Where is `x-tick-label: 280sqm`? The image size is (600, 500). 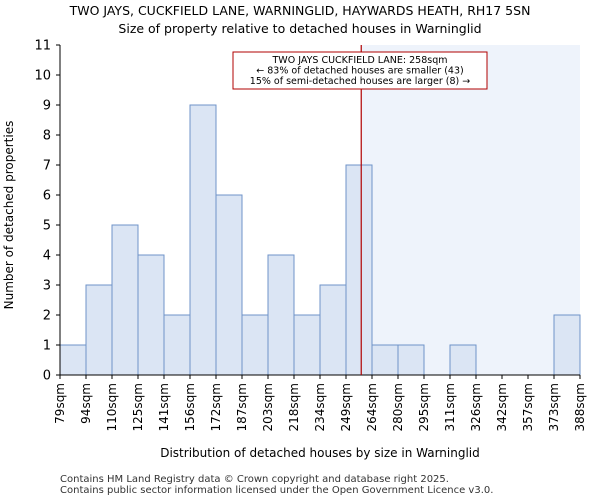
x-tick-label: 280sqm is located at coordinates (398, 407).